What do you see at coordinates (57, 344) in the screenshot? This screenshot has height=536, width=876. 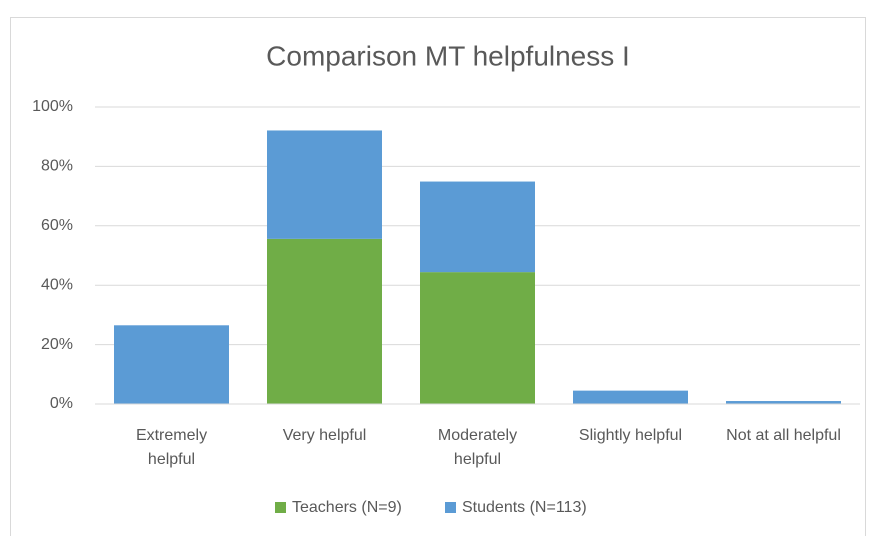 I see `y-tick-label: 20%` at bounding box center [57, 344].